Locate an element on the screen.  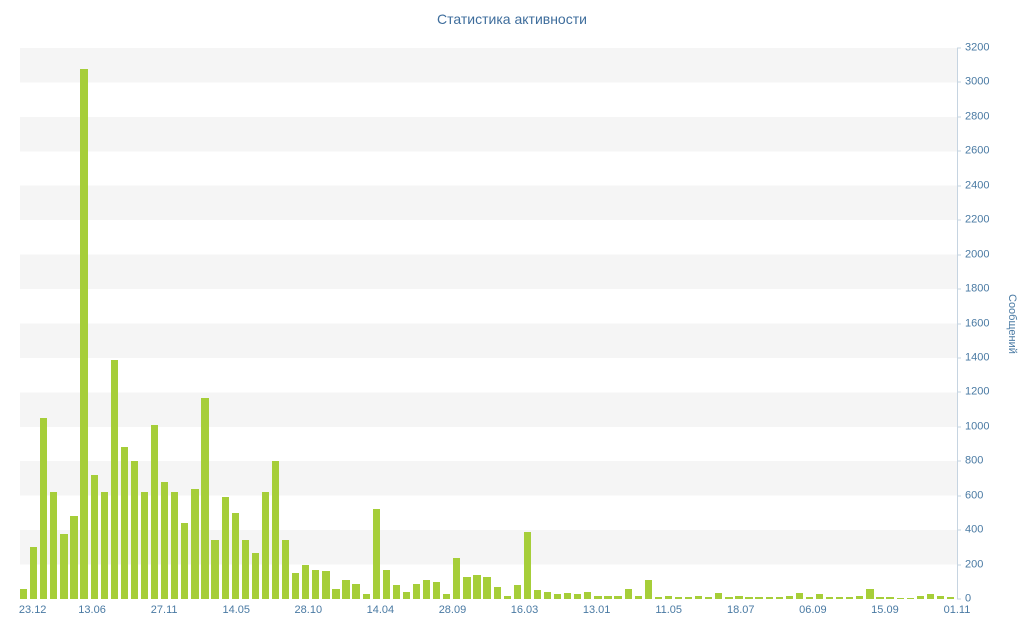
x-tick-label: 23.12 is located at coordinates (32, 610).